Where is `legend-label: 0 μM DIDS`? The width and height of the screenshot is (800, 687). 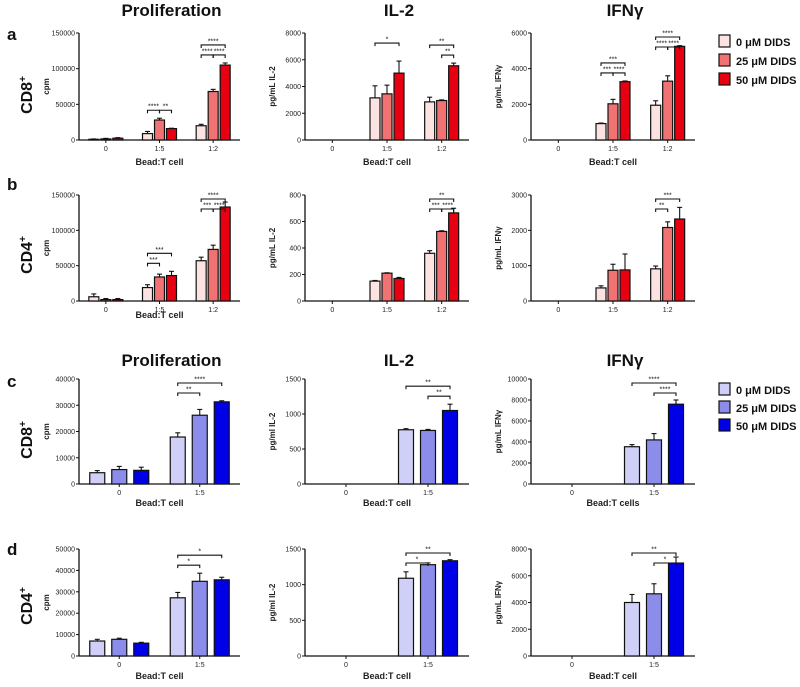 legend-label: 0 μM DIDS is located at coordinates (763, 43).